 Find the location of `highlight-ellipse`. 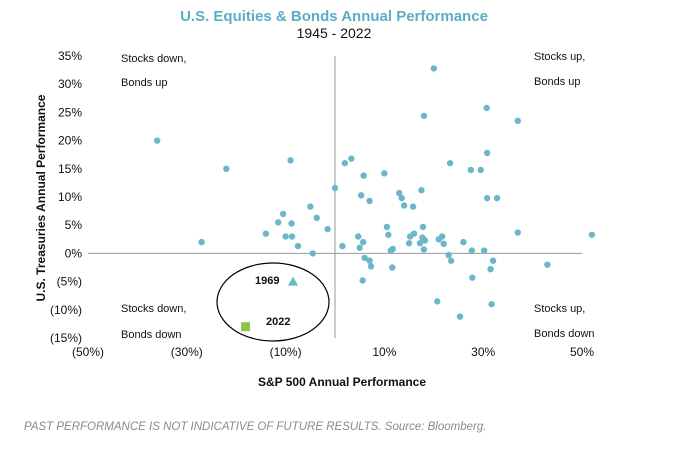

highlight-ellipse is located at coordinates (273, 302).